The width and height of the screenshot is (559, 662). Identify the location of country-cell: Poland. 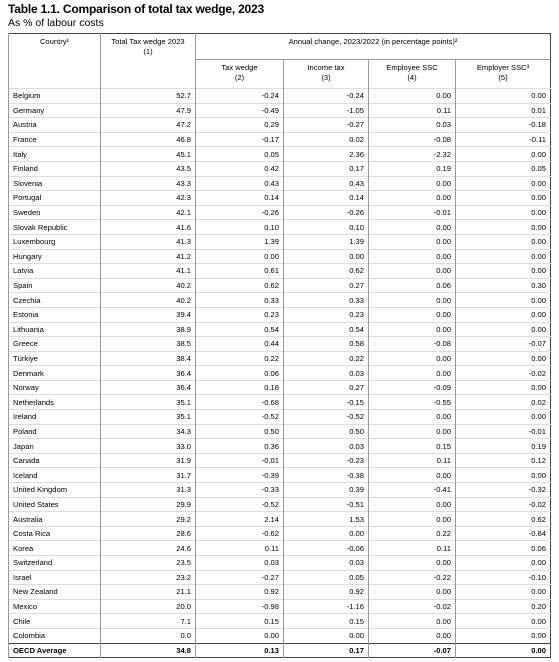
(54, 431).